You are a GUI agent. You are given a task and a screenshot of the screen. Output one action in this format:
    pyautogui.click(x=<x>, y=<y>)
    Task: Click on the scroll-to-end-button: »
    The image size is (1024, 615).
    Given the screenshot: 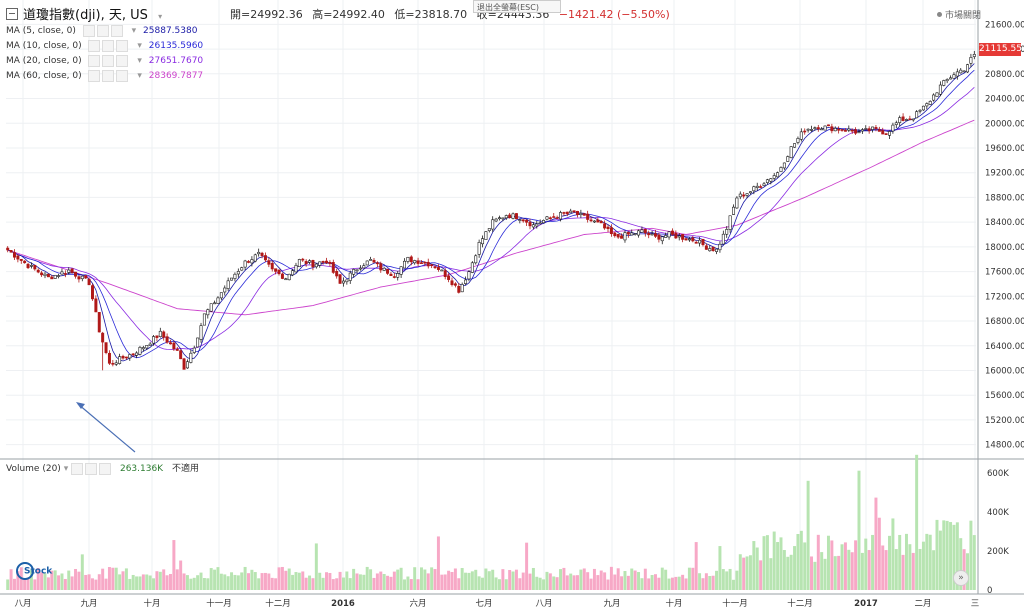 What is the action you would take?
    pyautogui.click(x=961, y=578)
    